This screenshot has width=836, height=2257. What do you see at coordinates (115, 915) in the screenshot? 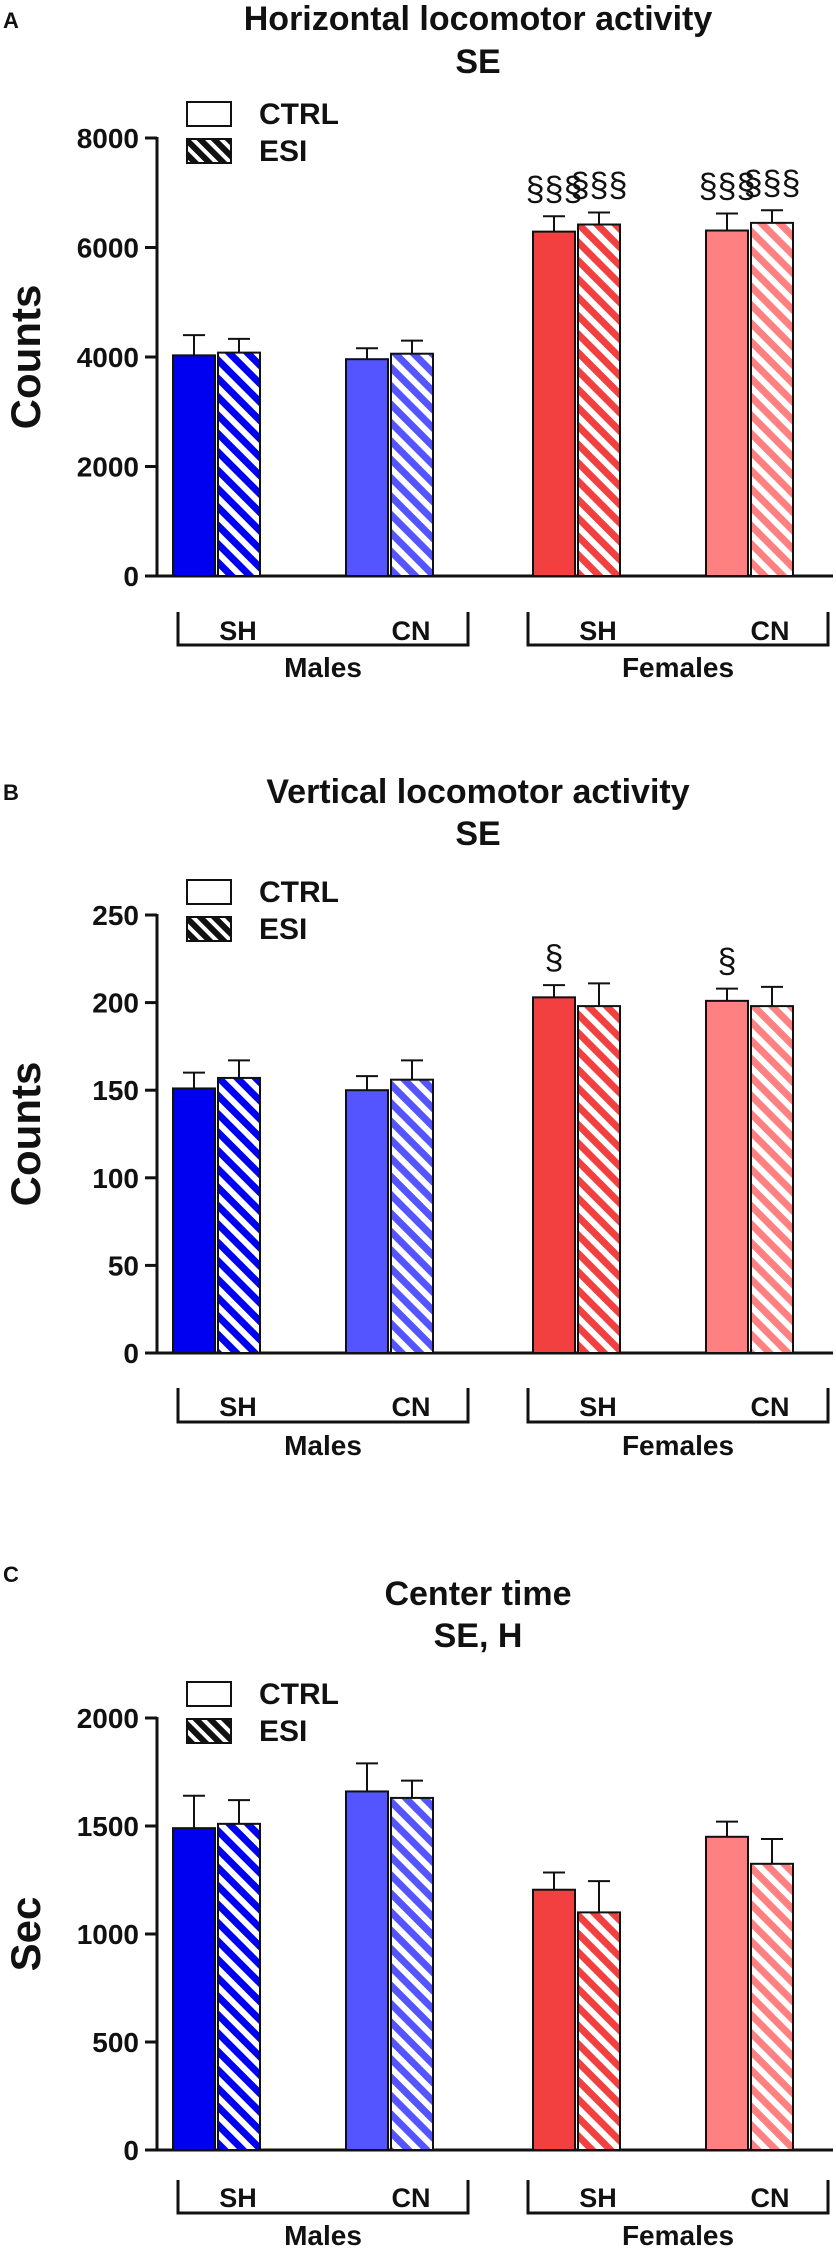
I see `y-tick-label: 250` at bounding box center [115, 915].